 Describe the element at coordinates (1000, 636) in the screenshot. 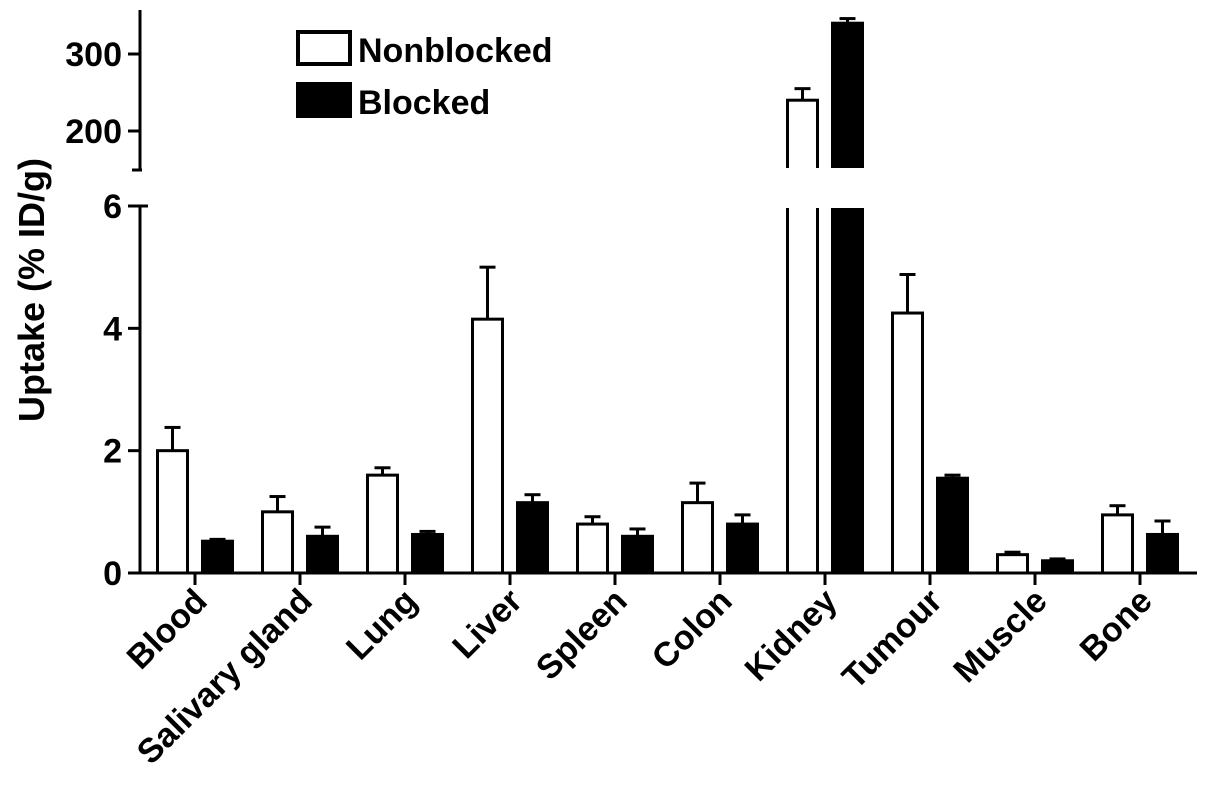

I see `x-tick-label: Muscle` at that location.